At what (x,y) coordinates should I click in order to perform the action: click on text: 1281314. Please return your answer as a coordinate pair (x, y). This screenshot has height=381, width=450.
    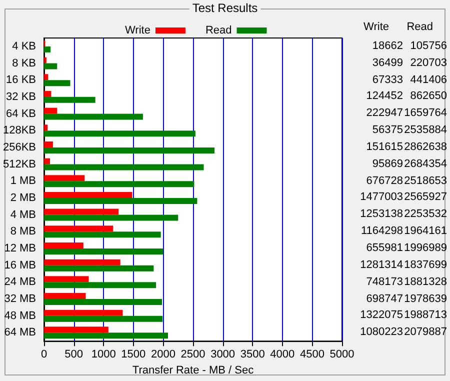
    Looking at the image, I should click on (381, 265).